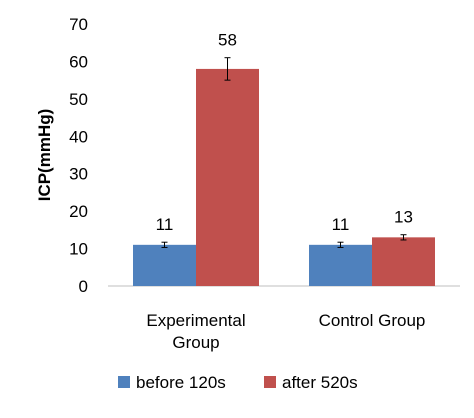  Describe the element at coordinates (285, 331) in the screenshot. I see `category-labels: Experimental Group Control Group` at that location.